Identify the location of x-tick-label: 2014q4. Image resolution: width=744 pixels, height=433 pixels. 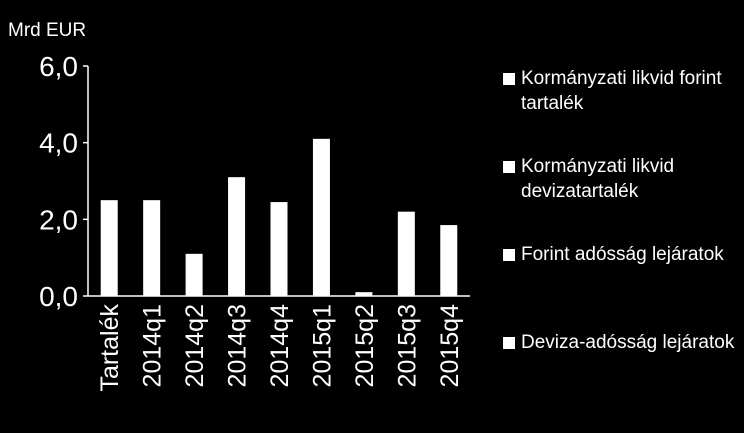
(280, 346).